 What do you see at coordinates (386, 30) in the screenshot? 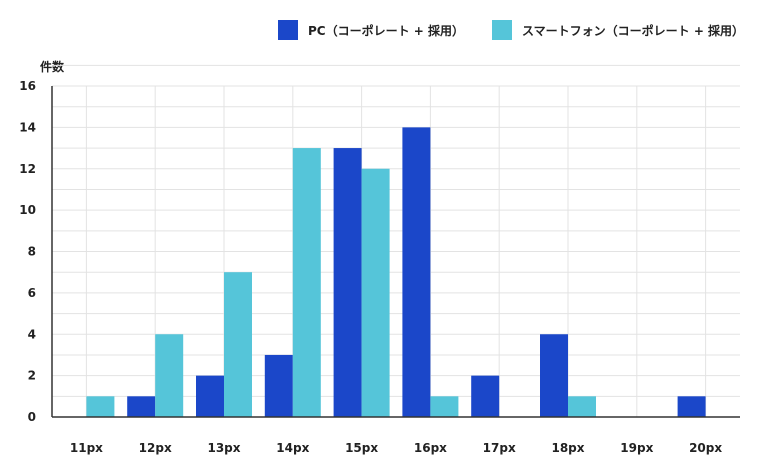
I see `legend-label-pc: PC（コーポレート + 採用）` at bounding box center [386, 30].